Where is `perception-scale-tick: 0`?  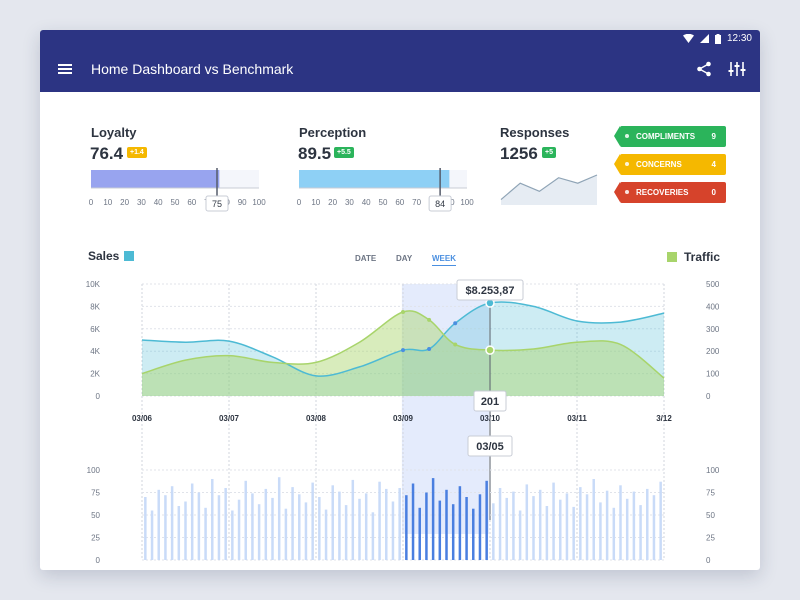 perception-scale-tick: 0 is located at coordinates (299, 202).